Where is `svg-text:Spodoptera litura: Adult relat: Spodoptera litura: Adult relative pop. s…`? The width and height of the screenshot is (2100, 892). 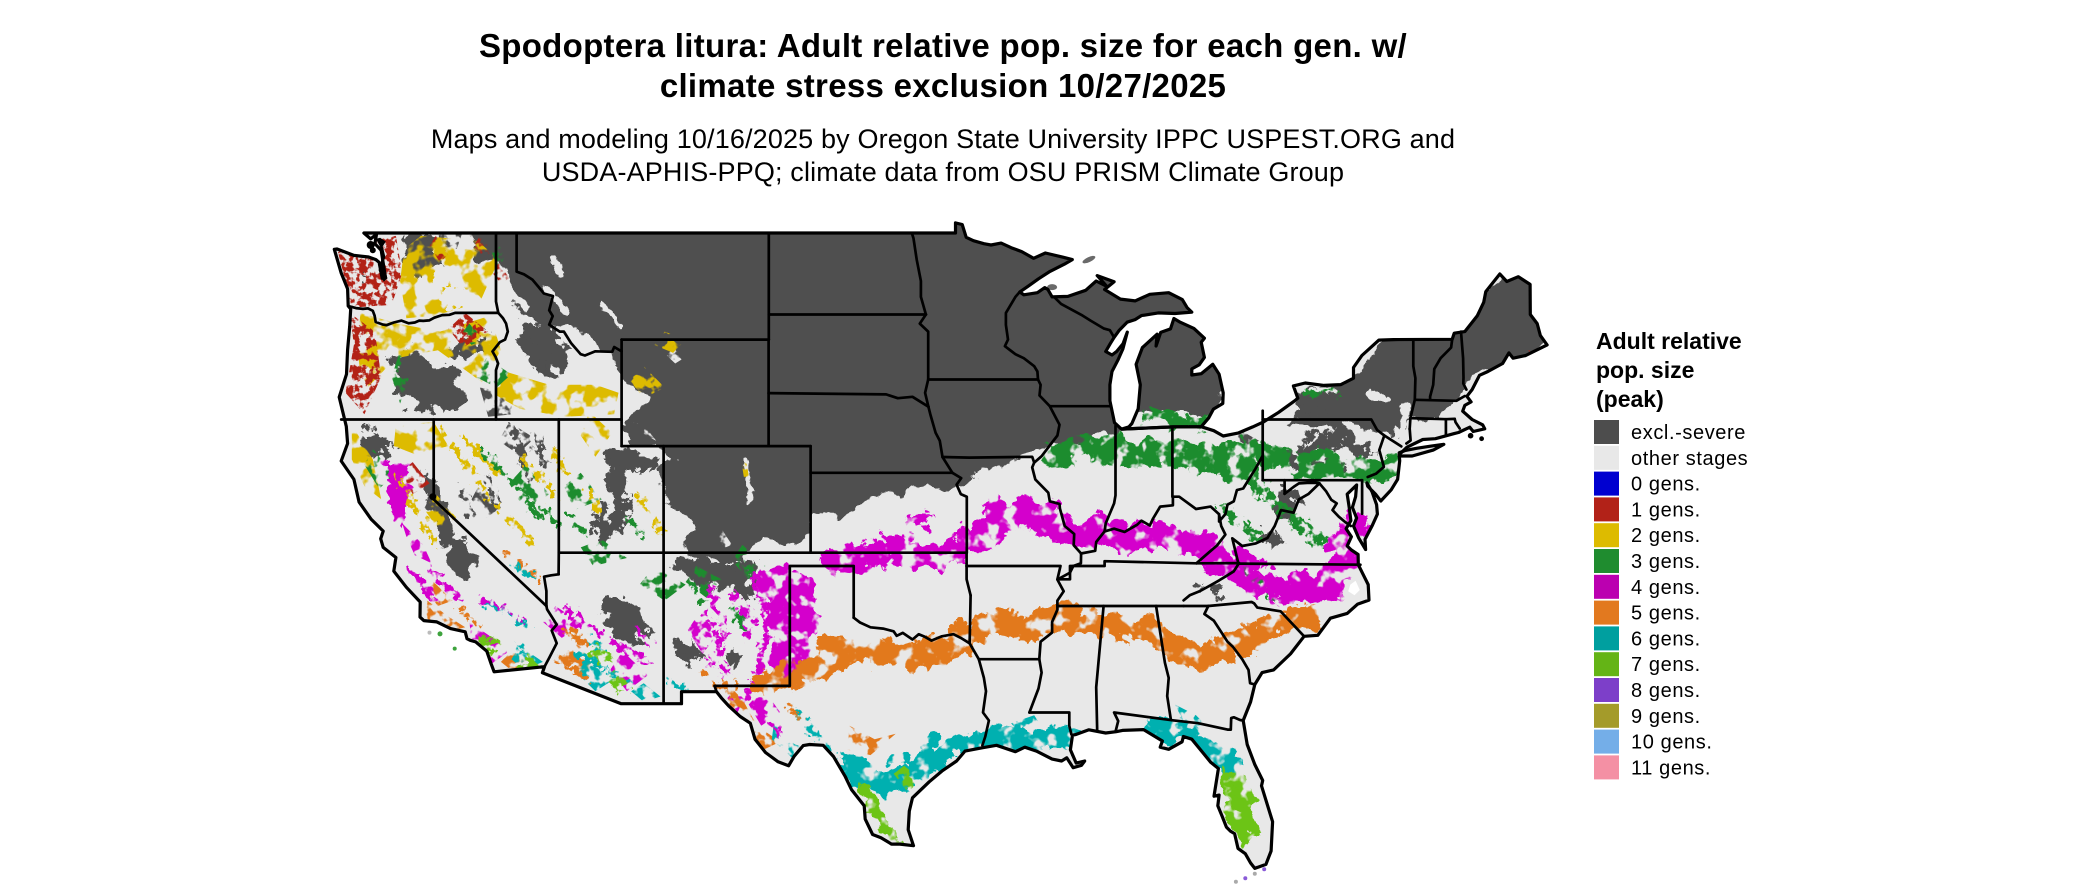 svg-text:Spodoptera litura: Adult relat: Spodoptera litura: Adult relative pop. s… is located at coordinates (943, 45).